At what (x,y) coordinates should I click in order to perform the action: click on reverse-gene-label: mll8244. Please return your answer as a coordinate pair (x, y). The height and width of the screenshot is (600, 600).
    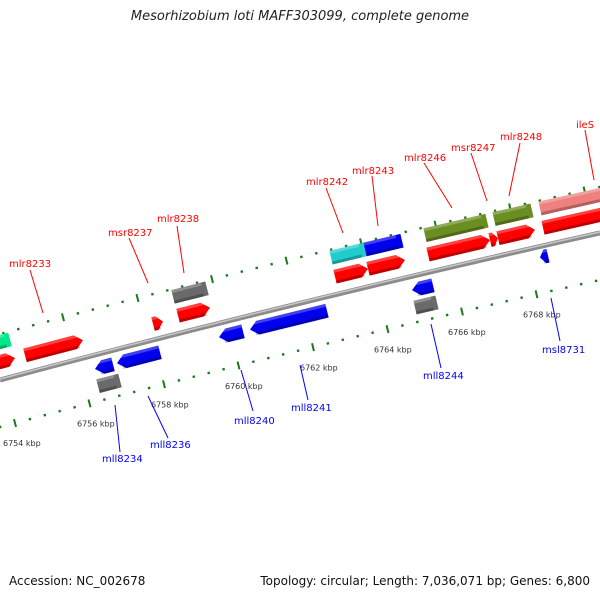
    Looking at the image, I should click on (443, 376).